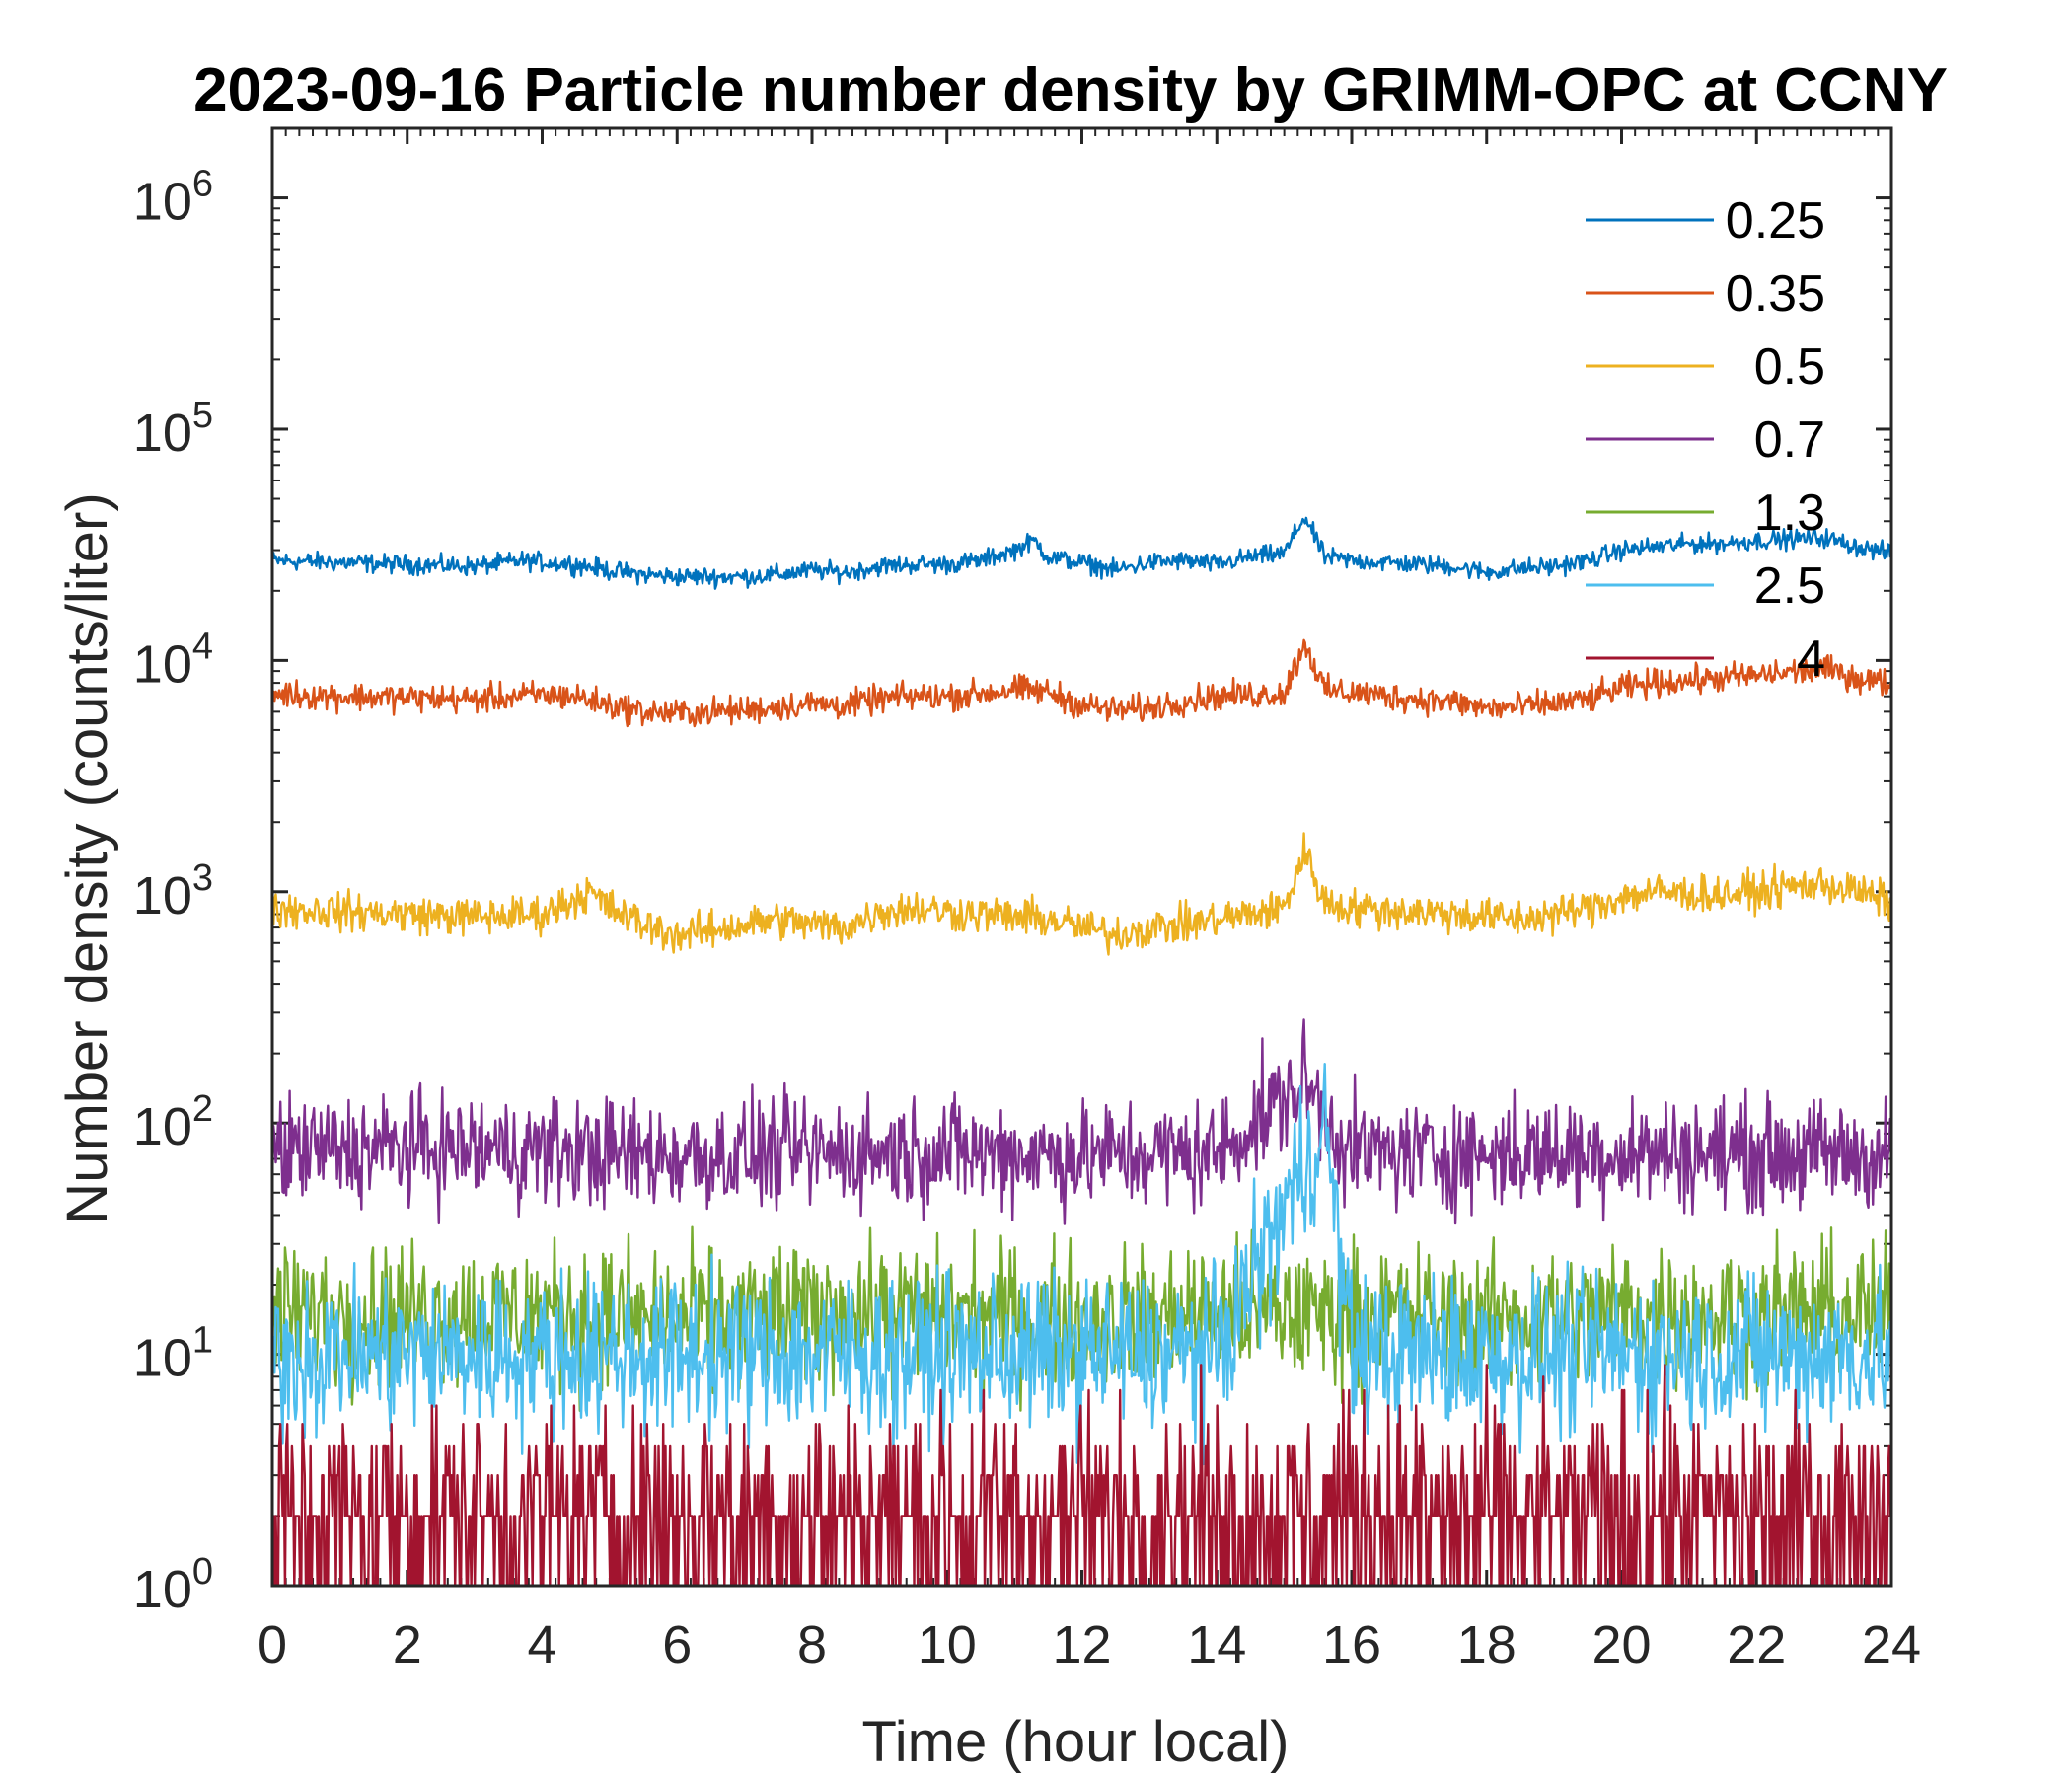  Describe the element at coordinates (1217, 1645) in the screenshot. I see `x-tick-label: 14` at that location.